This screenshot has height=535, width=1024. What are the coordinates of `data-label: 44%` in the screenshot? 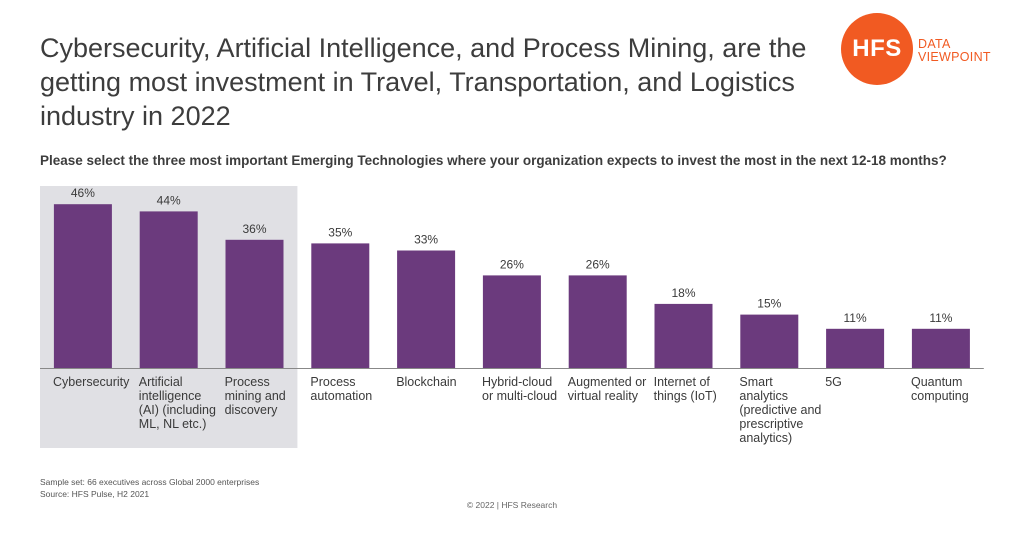 It's located at (169, 200).